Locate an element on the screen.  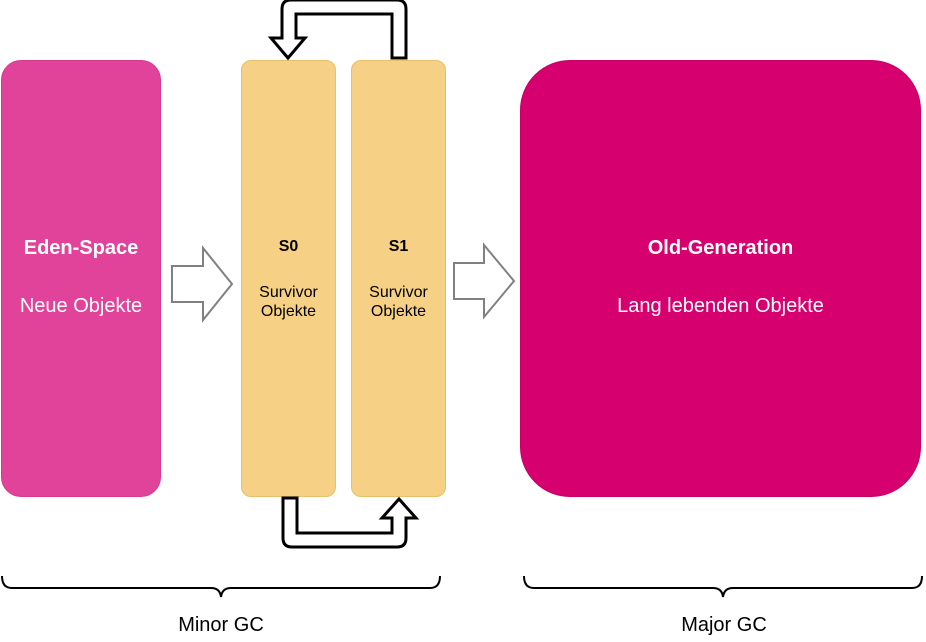
eden-space-title: Eden-Space is located at coordinates (81, 248).